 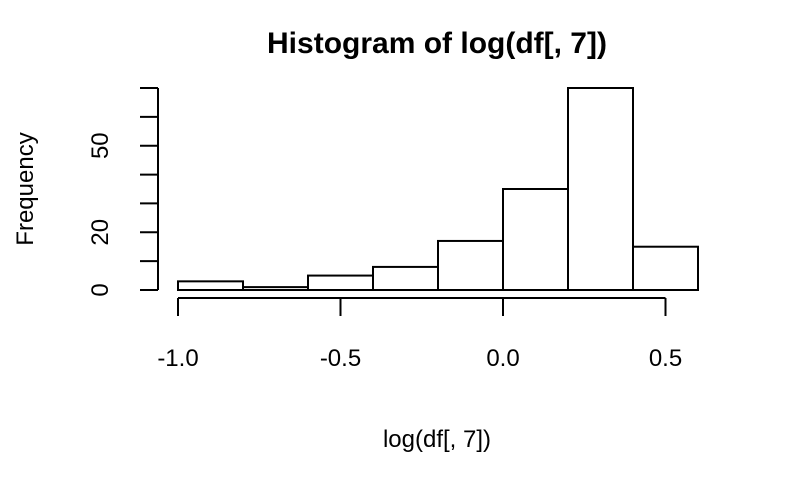 I want to click on y-tick-label: 50, so click(x=100, y=145).